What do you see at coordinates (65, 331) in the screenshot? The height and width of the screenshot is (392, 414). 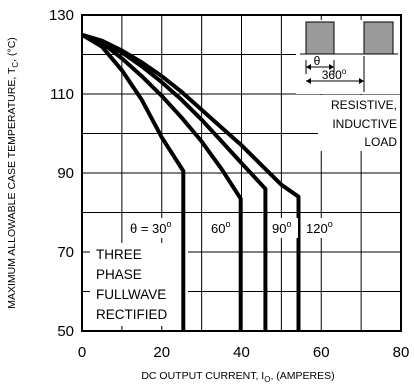 I see `y-tick-label: 50` at bounding box center [65, 331].